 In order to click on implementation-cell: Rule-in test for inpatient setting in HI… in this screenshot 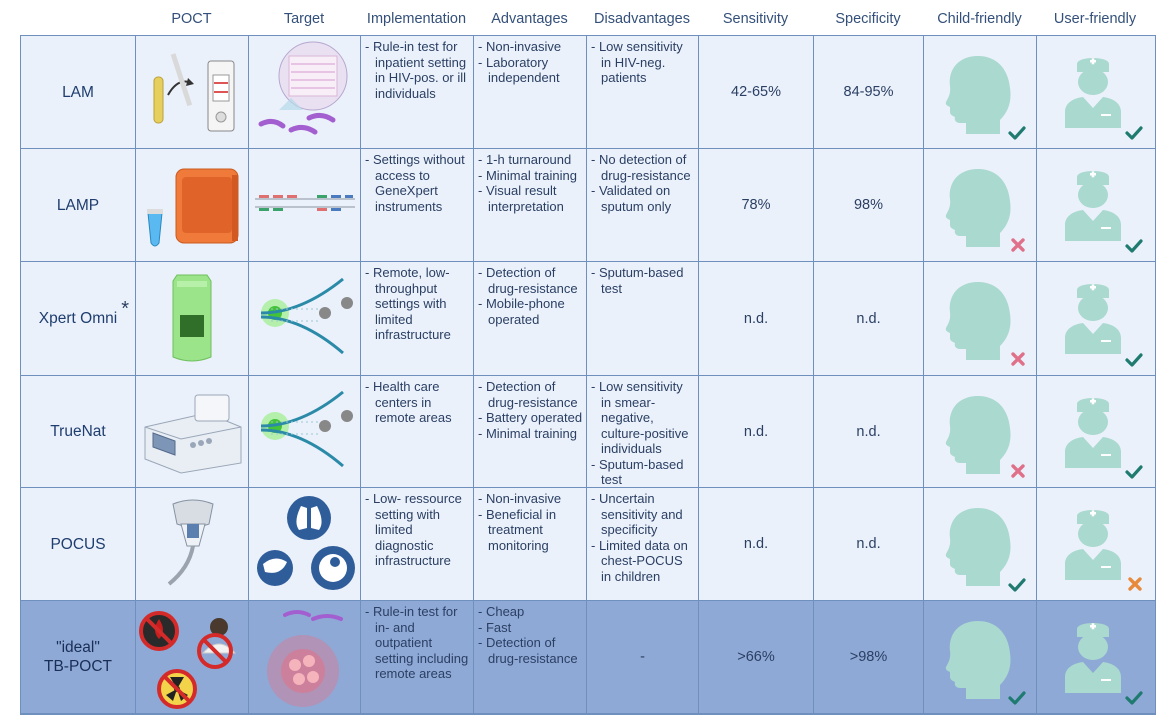, I will do `click(417, 92)`.